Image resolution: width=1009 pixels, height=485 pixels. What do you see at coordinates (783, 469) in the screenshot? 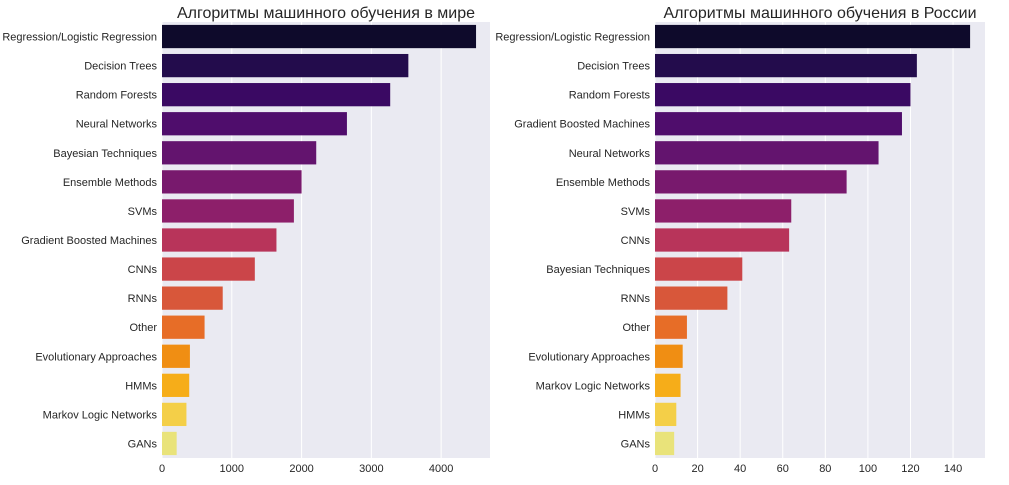
I see `x-tick-label: 60` at bounding box center [783, 469].